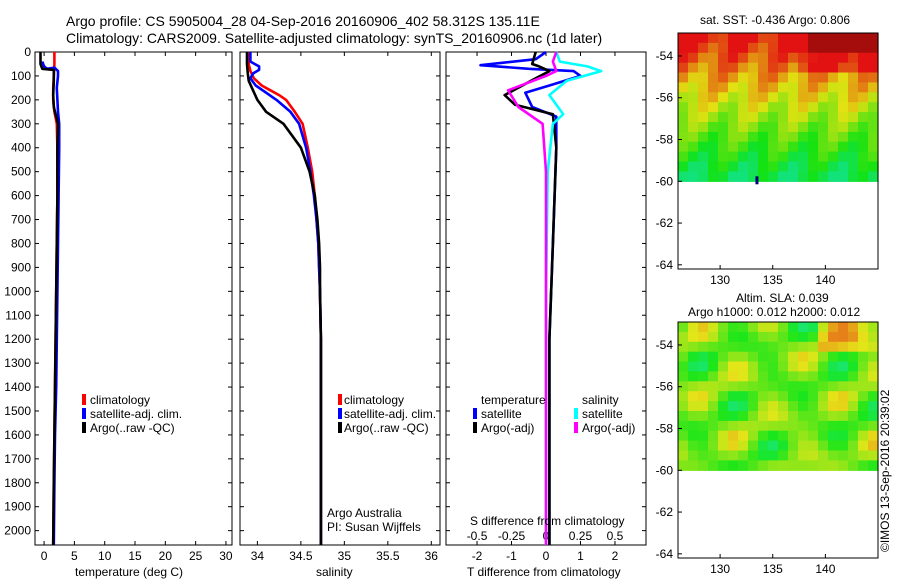  What do you see at coordinates (21, 220) in the screenshot?
I see `depth-tick-label: 700` at bounding box center [21, 220].